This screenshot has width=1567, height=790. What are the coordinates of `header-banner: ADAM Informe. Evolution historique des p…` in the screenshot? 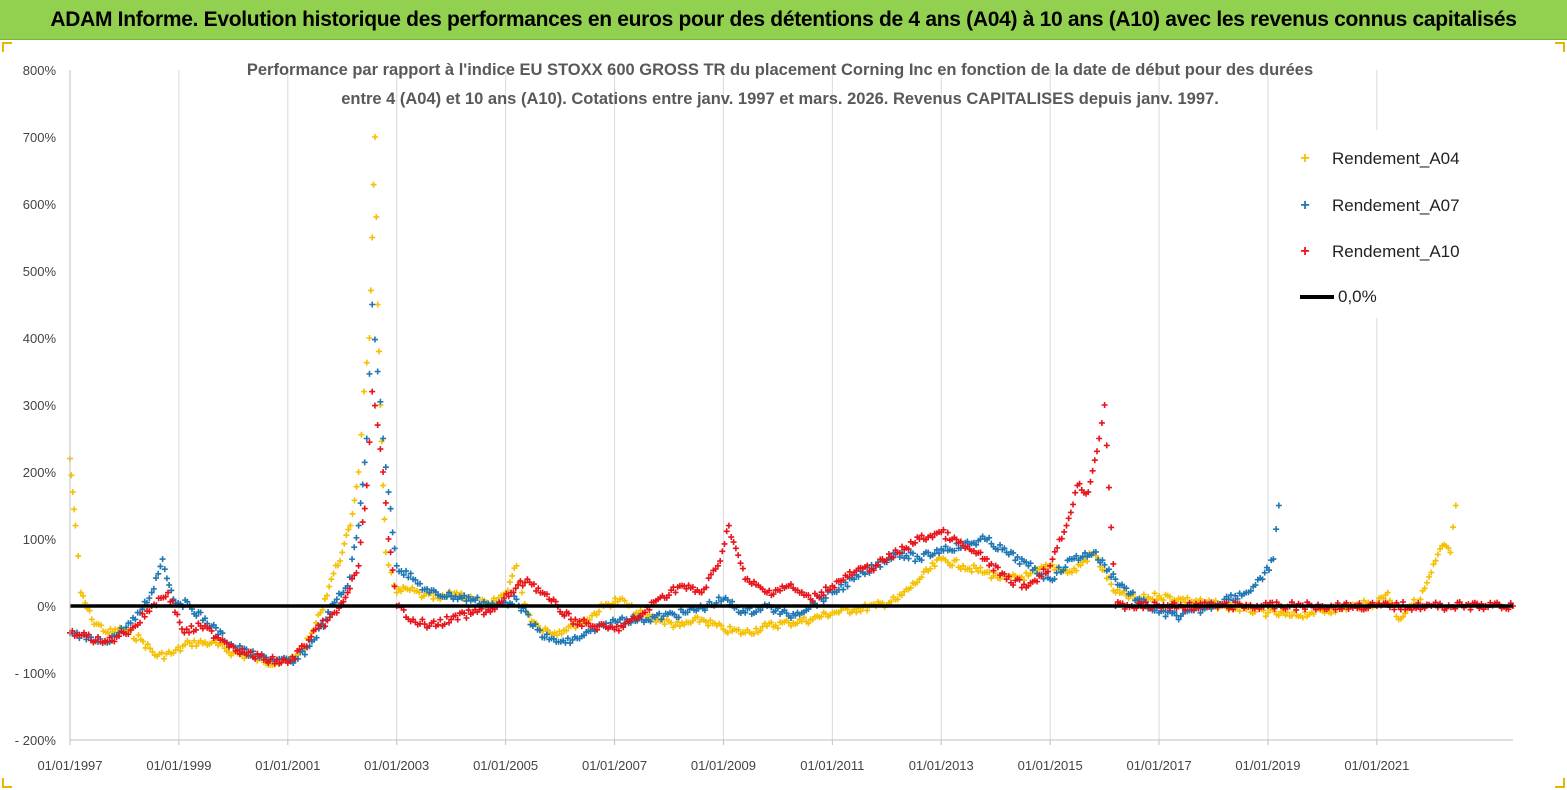 It's located at (783, 20).